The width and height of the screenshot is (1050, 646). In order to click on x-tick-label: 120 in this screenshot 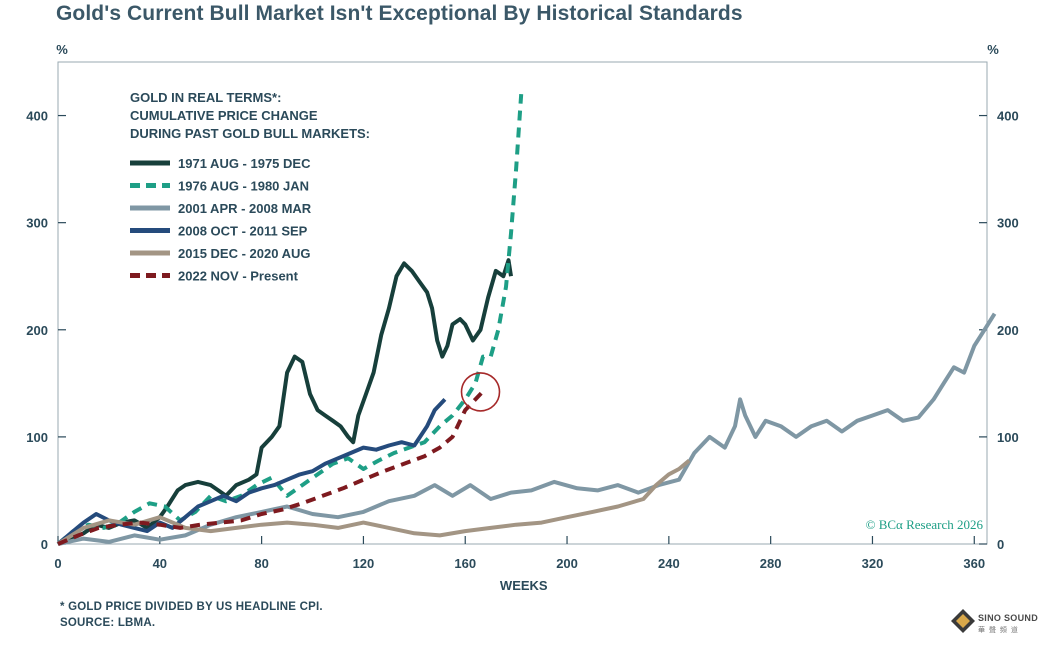, I will do `click(364, 563)`.